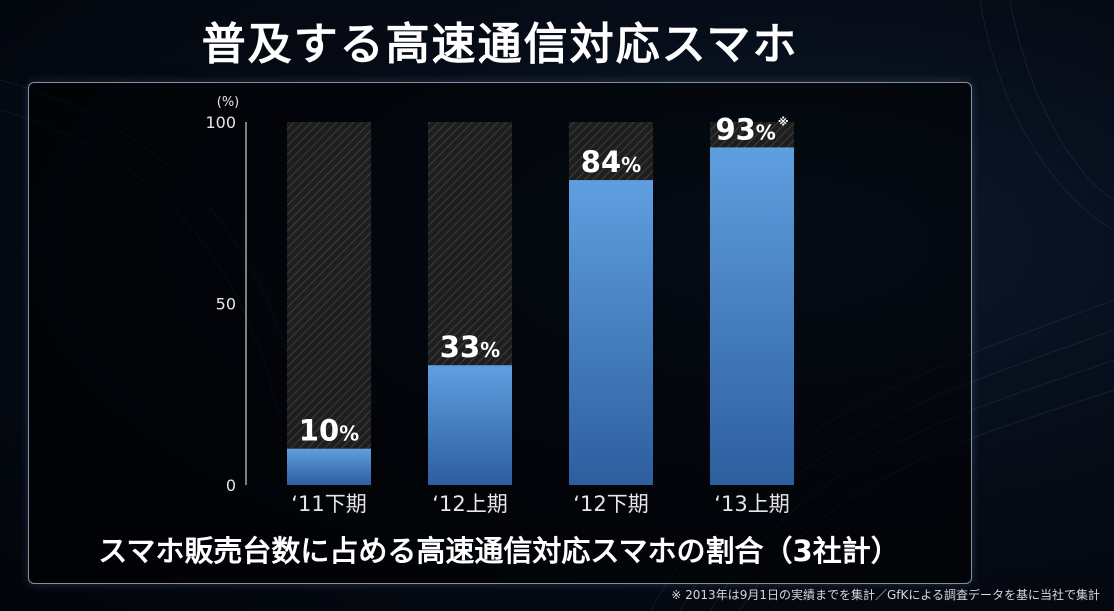 This screenshot has width=1114, height=611. What do you see at coordinates (783, 121) in the screenshot?
I see `data-label-note-mark: ※` at bounding box center [783, 121].